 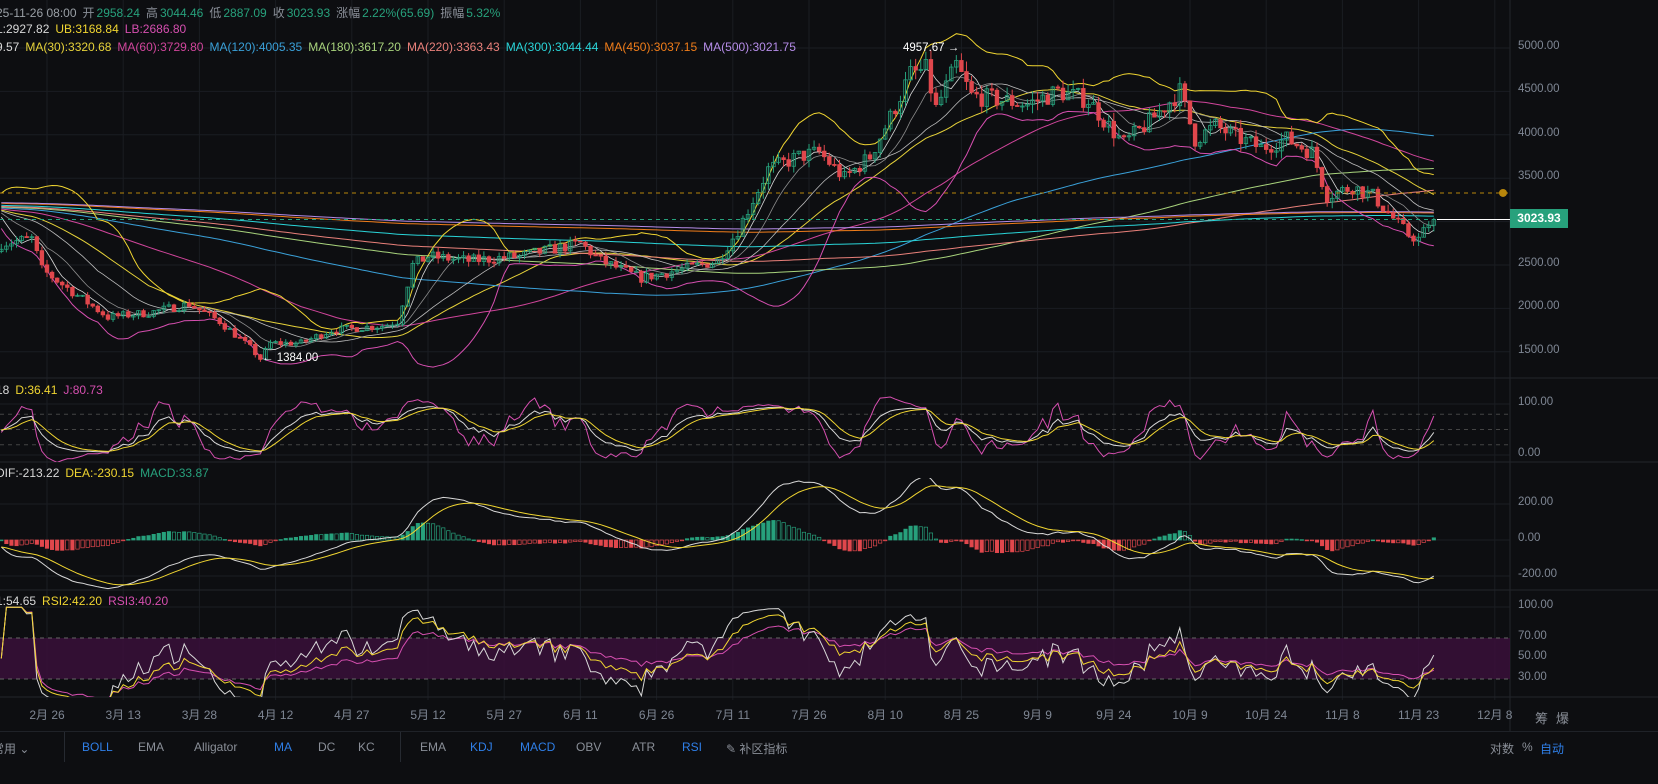 I want to click on macd-dif-line, so click(x=717, y=534).